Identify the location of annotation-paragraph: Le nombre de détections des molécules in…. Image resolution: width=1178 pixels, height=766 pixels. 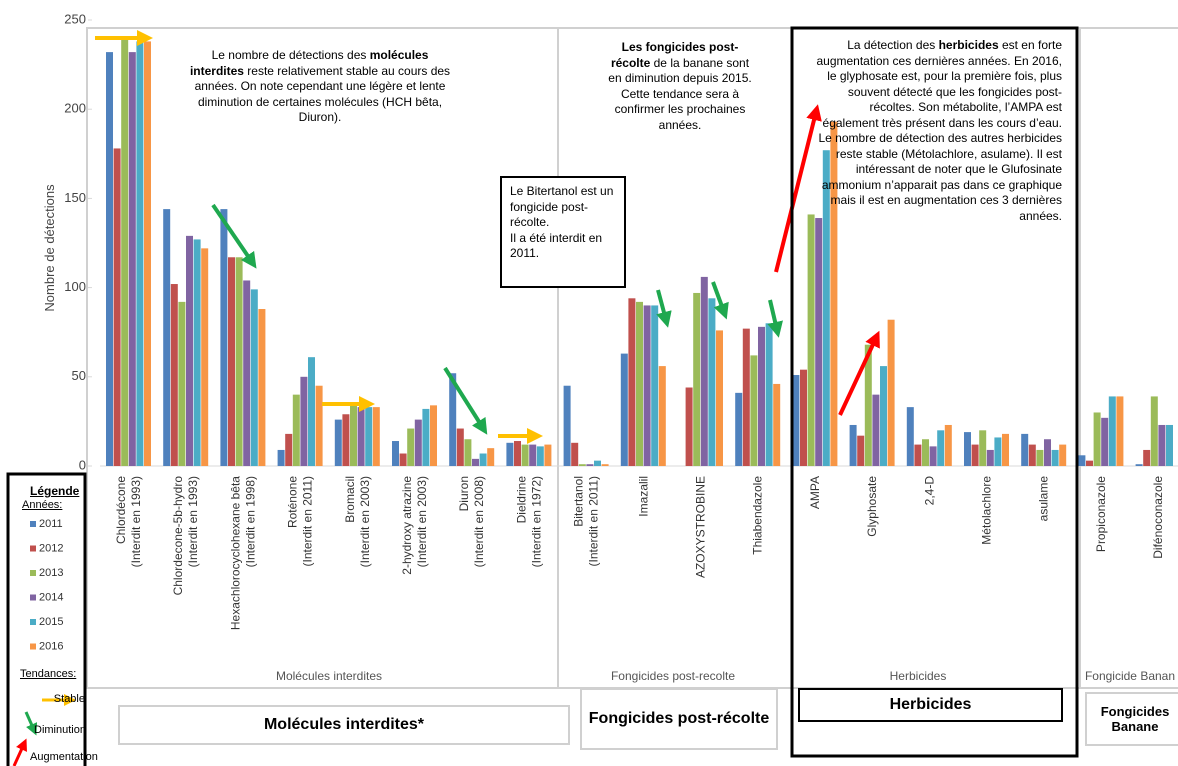
(320, 87).